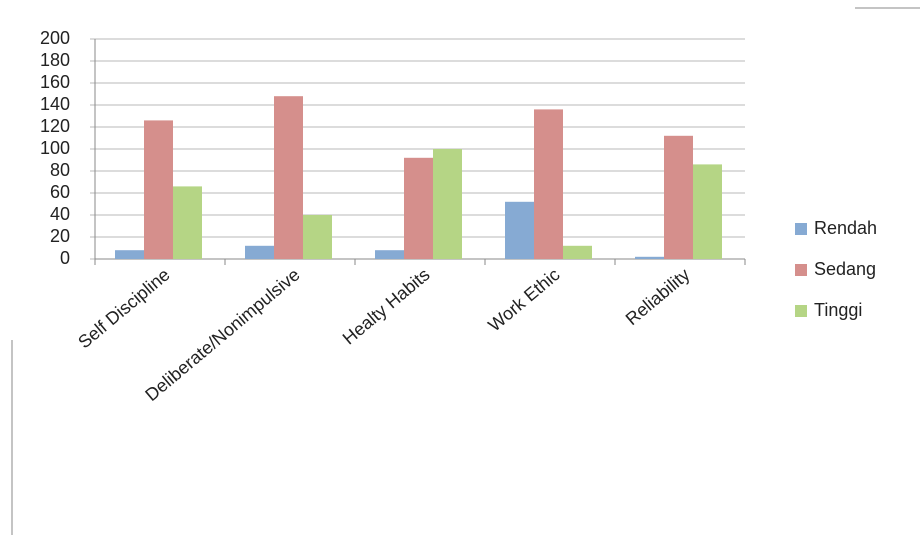 The height and width of the screenshot is (535, 920). I want to click on y-tick-label: 200, so click(55, 38).